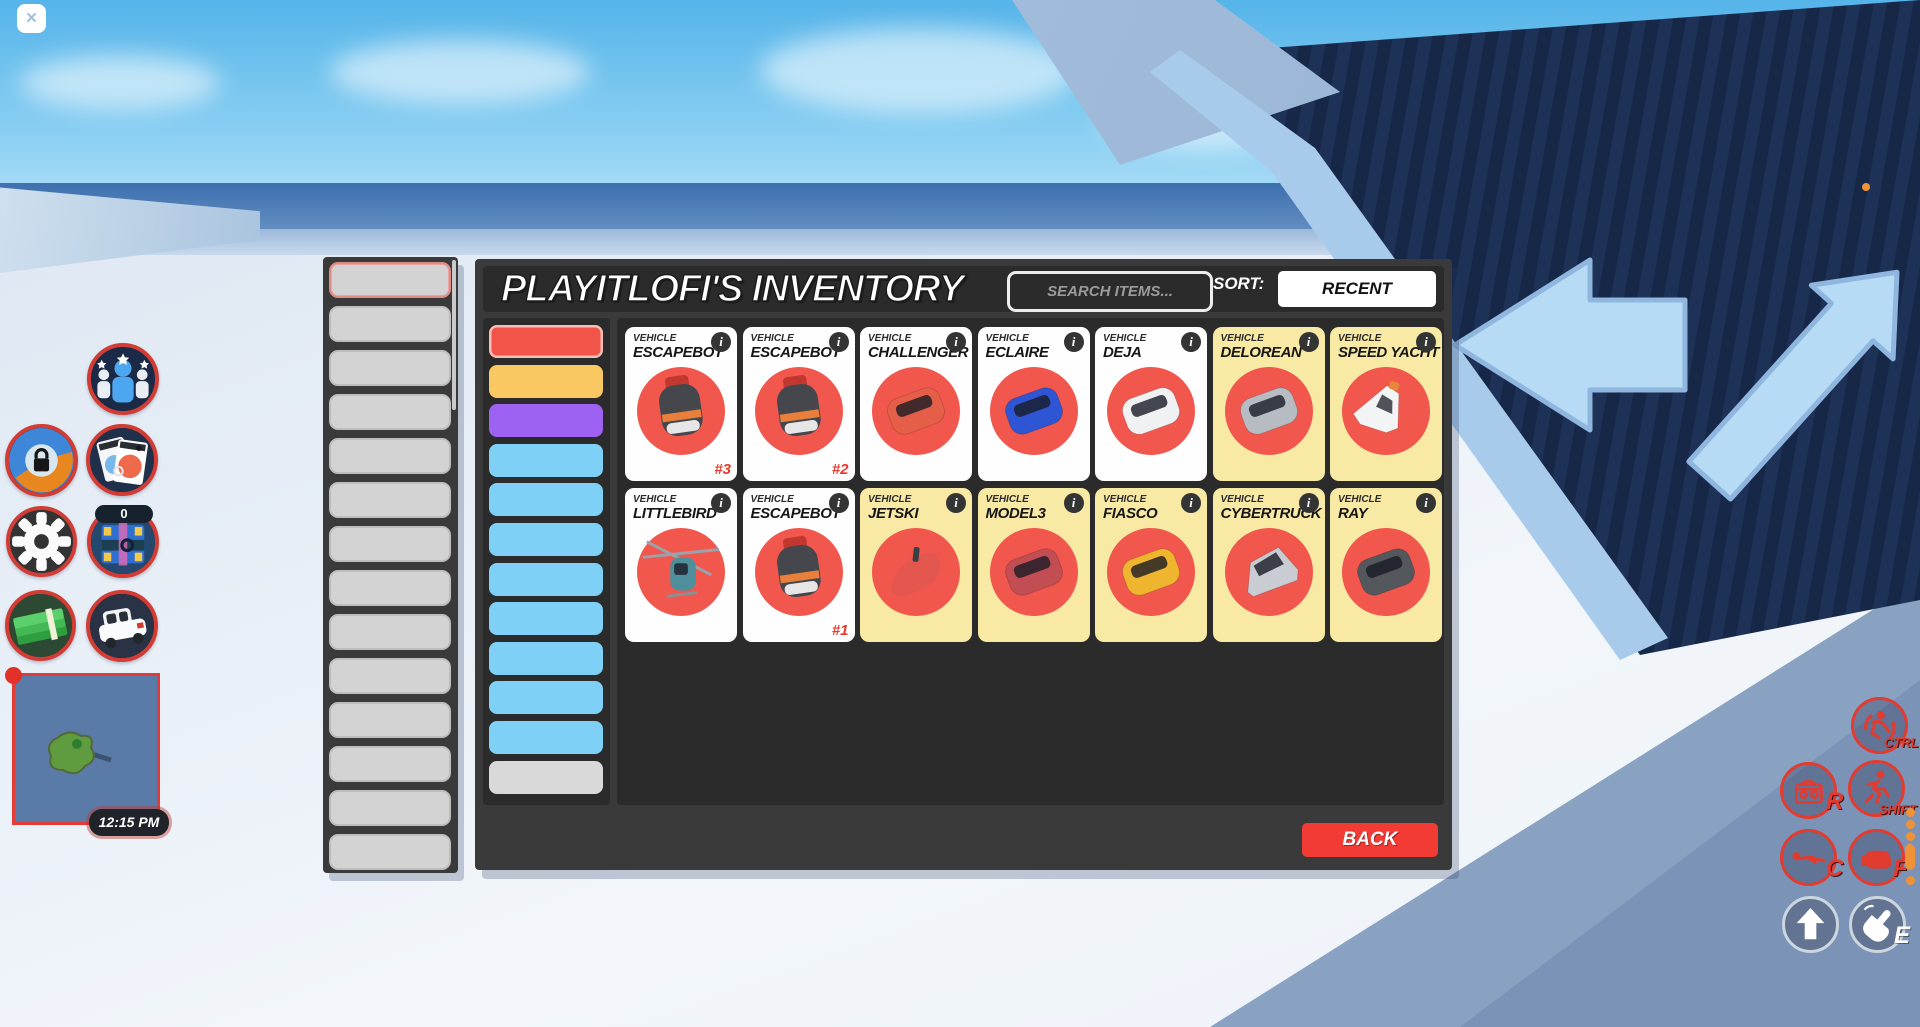 The height and width of the screenshot is (1027, 1920). I want to click on inventory-item-card: VEHICLE FIASCO i, so click(1151, 565).